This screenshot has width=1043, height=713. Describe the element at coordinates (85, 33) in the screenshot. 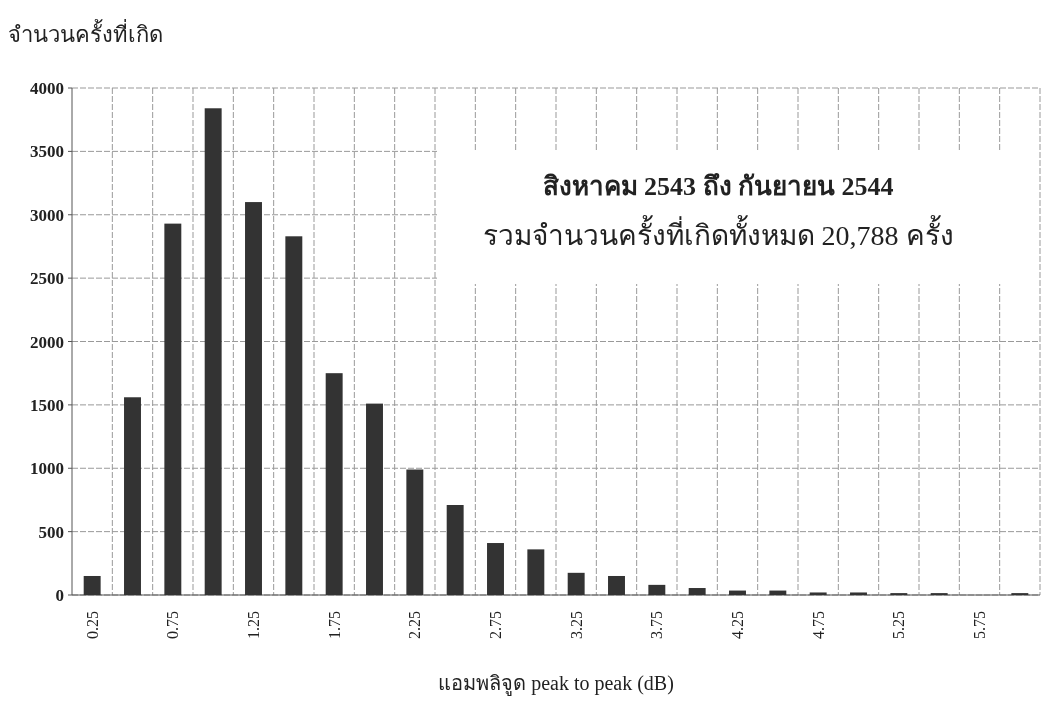

I see `y-axis-title: จำนวนครั้งที่เกิด` at that location.